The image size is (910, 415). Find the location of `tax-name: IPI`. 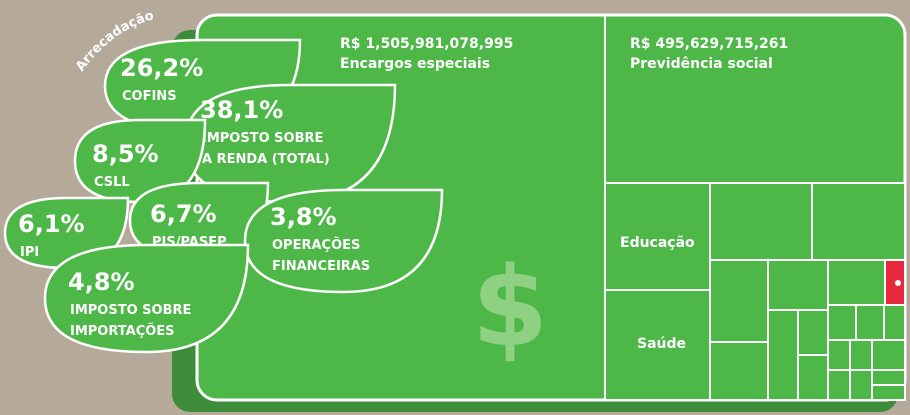

tax-name: IPI is located at coordinates (29, 252).